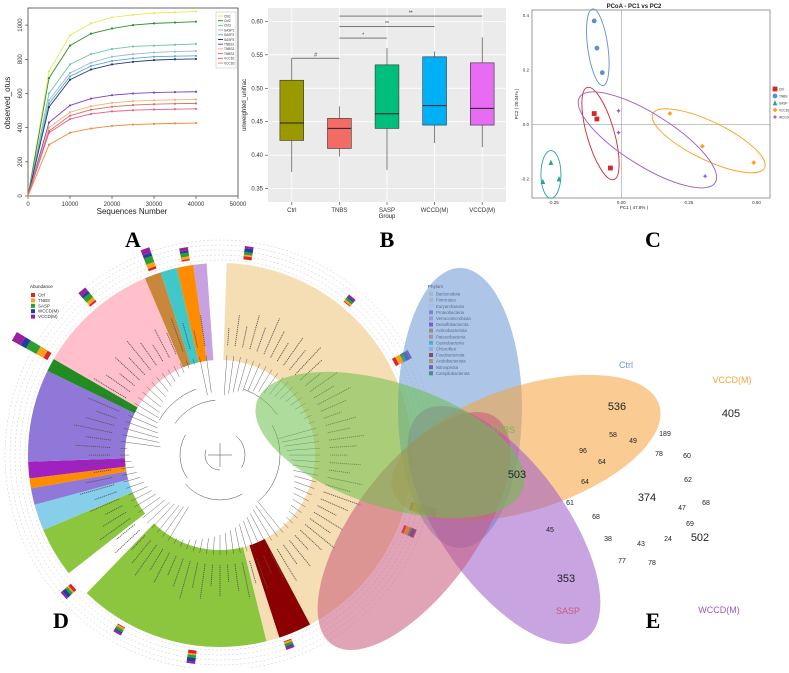 This screenshot has height=673, width=789. Describe the element at coordinates (21, 93) in the screenshot. I see `rarefaction-ytick-label: 600` at that location.